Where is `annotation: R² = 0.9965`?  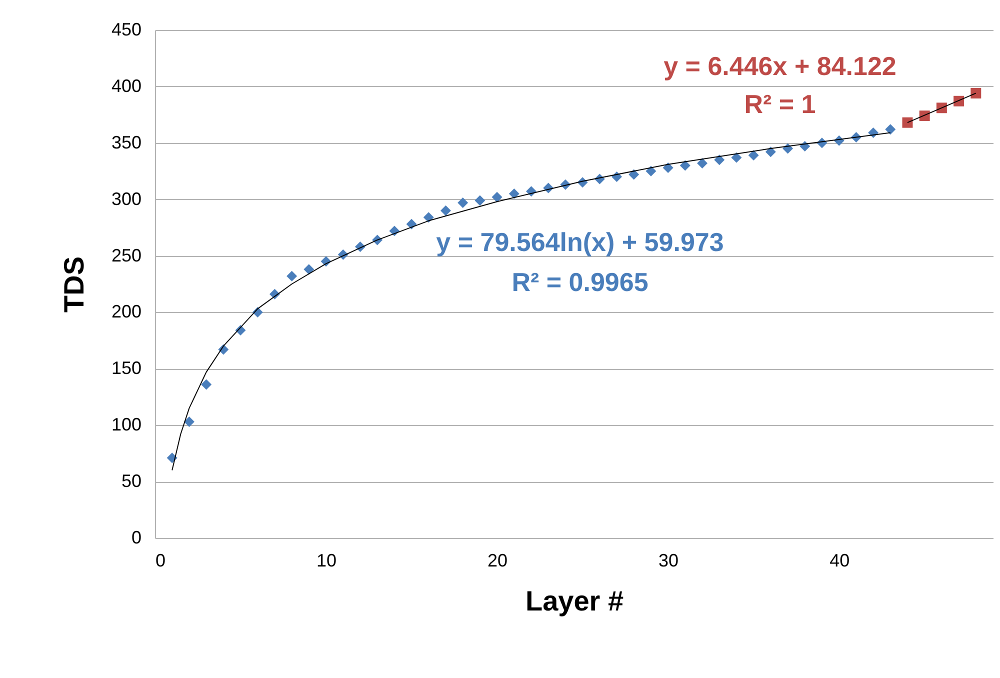 annotation: R² = 0.9965 is located at coordinates (580, 282).